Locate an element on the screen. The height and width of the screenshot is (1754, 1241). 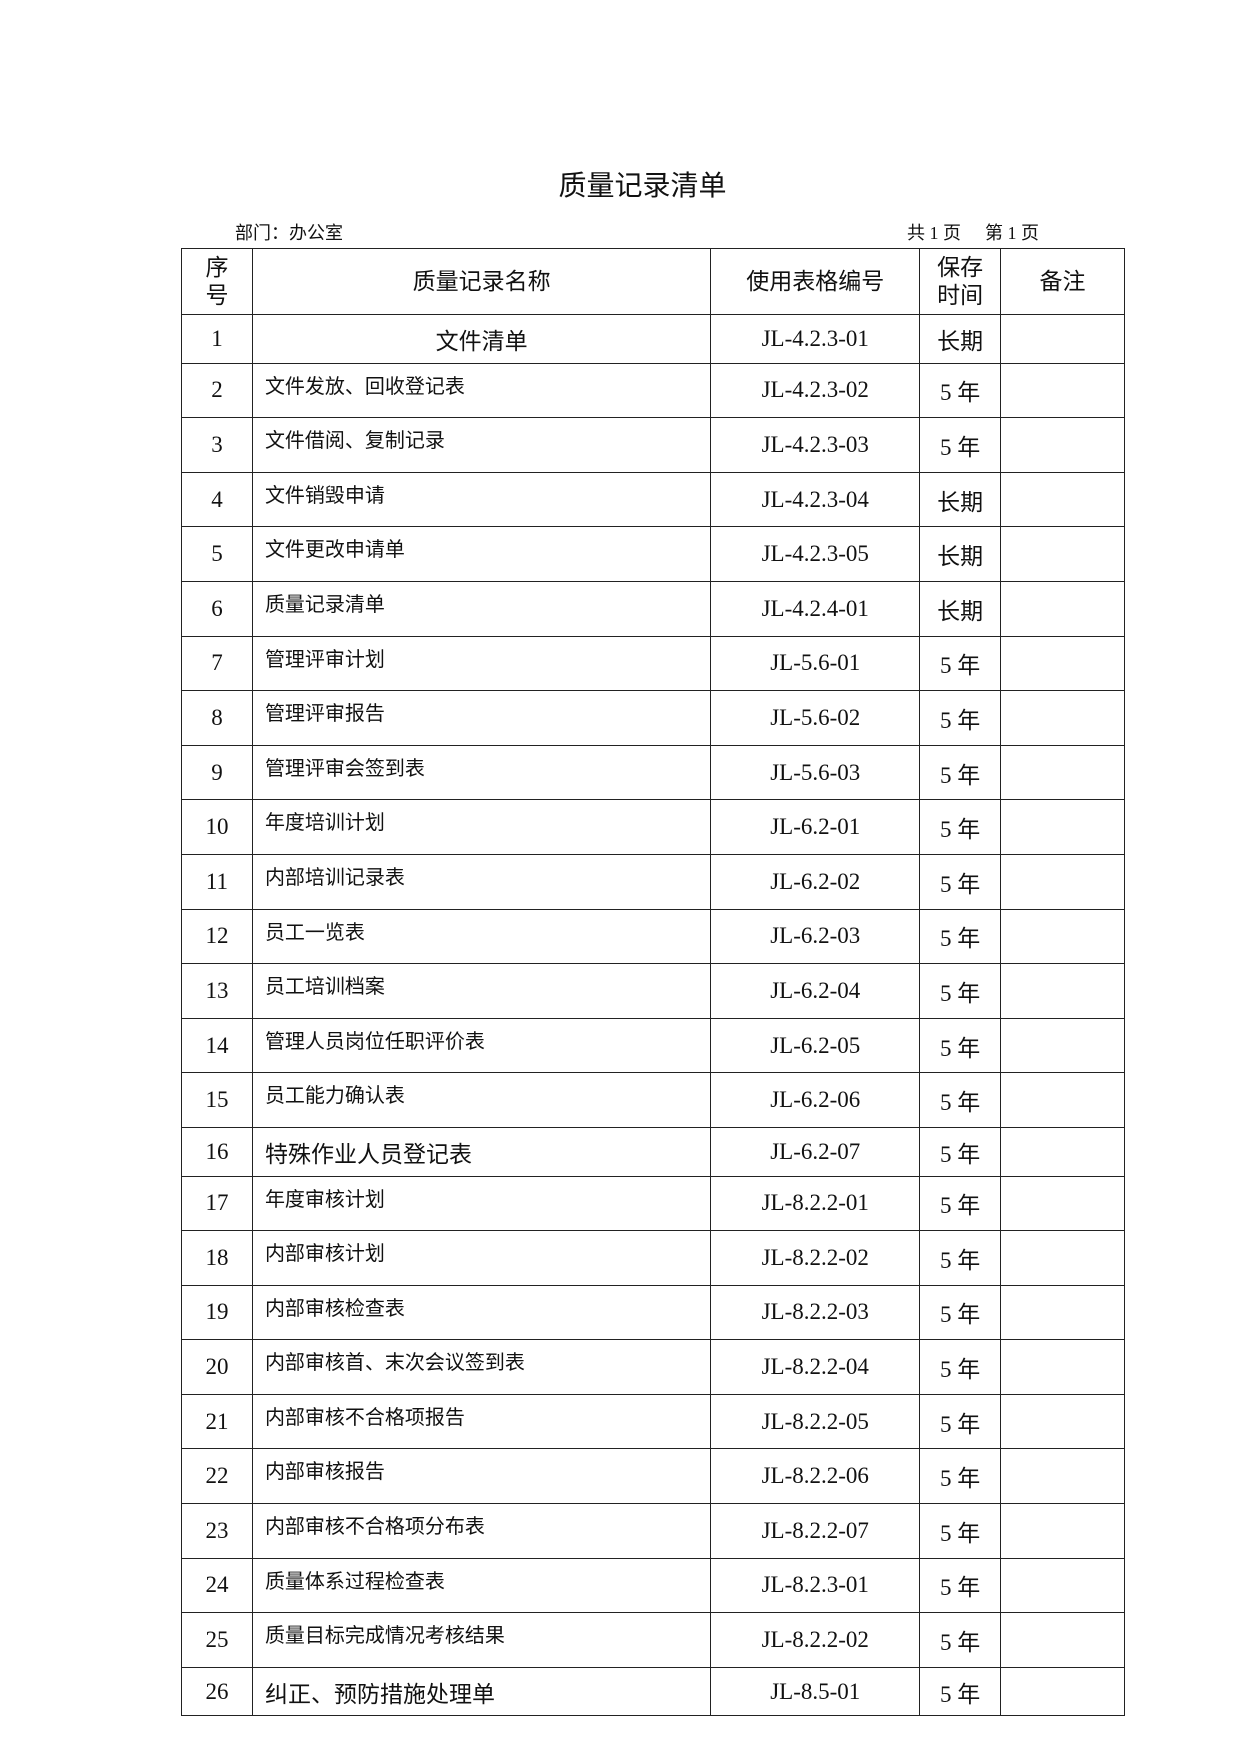
row-name: 员工培训档案 is located at coordinates (481, 991).